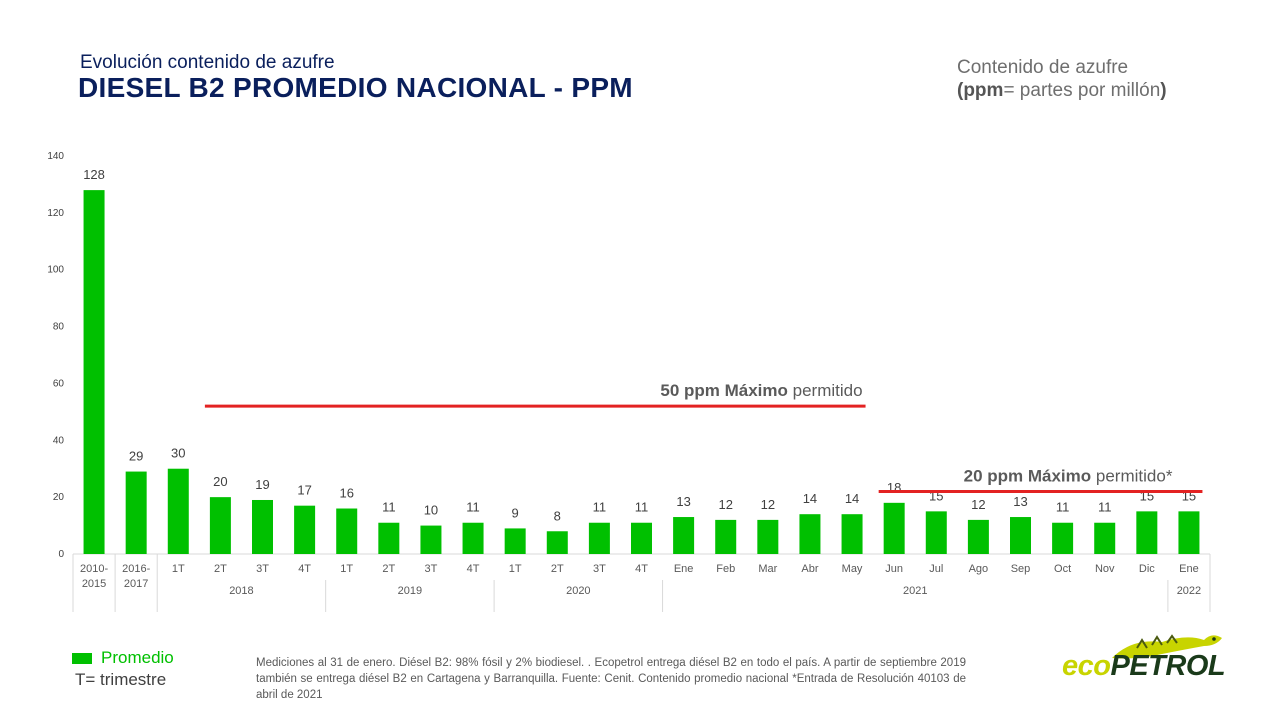  I want to click on y-tick-label: 40, so click(59, 440).